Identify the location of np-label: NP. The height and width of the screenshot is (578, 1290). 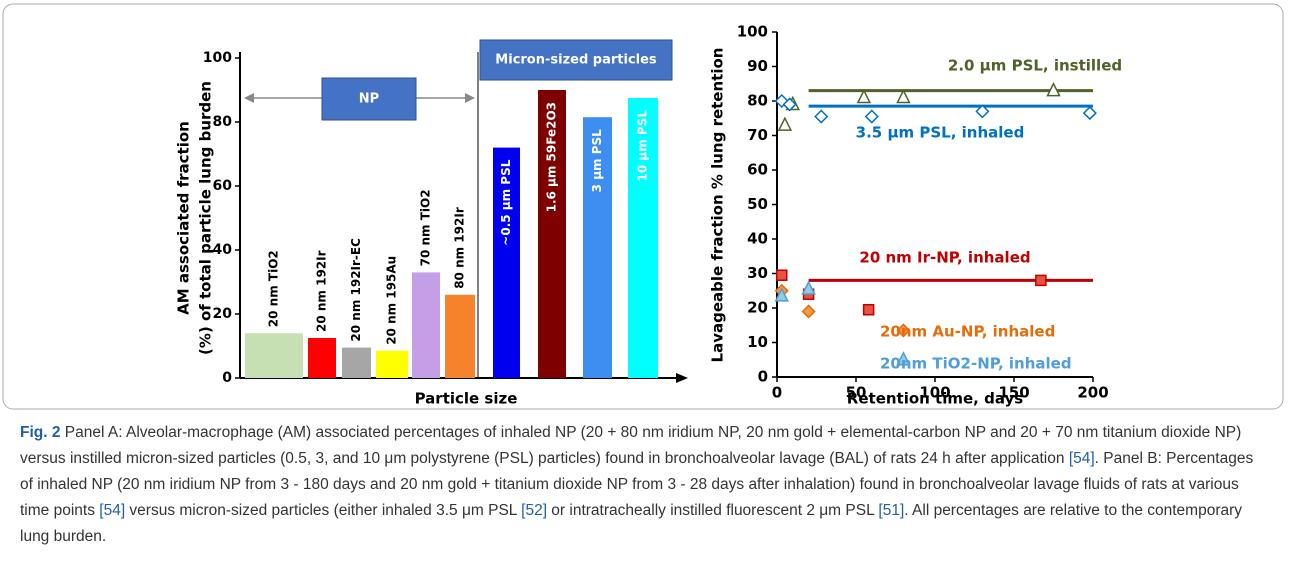
(369, 99).